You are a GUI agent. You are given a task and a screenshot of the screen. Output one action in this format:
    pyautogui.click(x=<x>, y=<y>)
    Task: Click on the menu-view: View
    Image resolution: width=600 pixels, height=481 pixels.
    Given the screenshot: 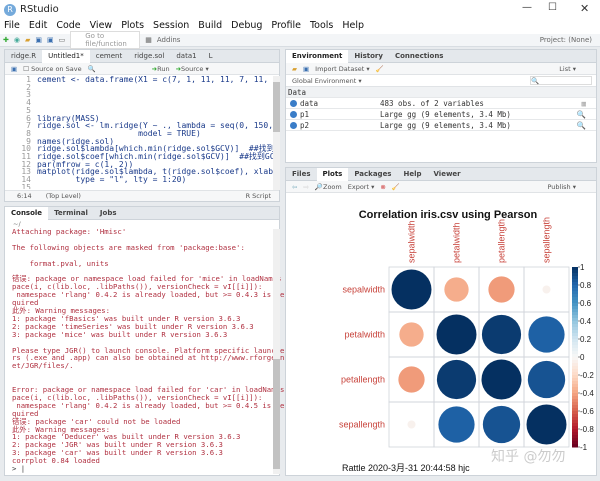 What is the action you would take?
    pyautogui.click(x=101, y=25)
    